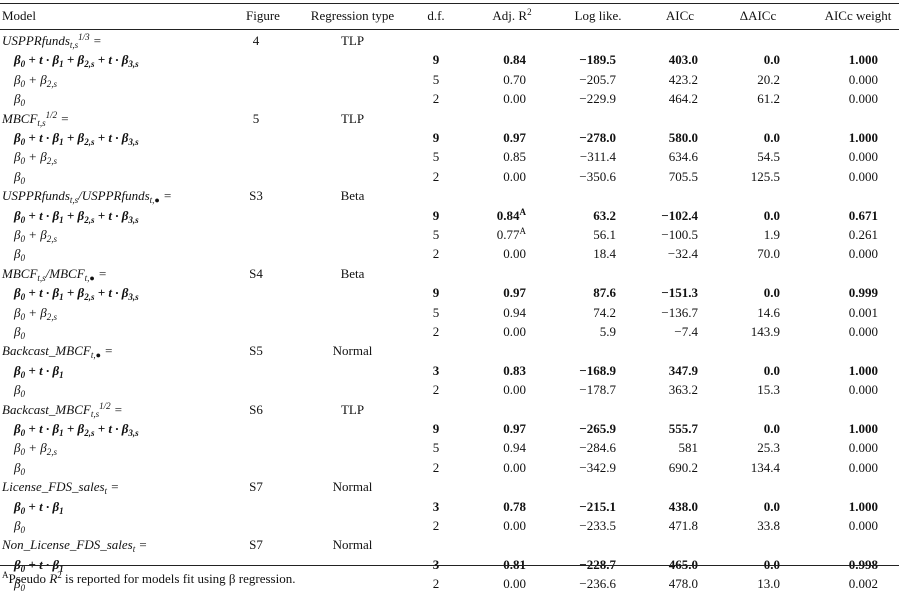  What do you see at coordinates (597, 60) in the screenshot?
I see `log-like-cell: −189.5` at bounding box center [597, 60].